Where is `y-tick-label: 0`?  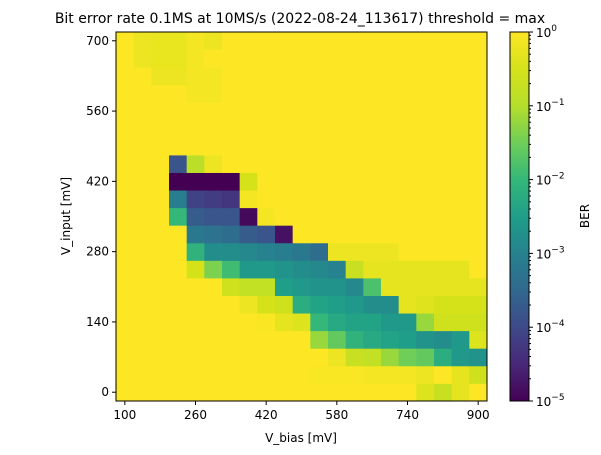
y-tick-label: 0 is located at coordinates (105, 392).